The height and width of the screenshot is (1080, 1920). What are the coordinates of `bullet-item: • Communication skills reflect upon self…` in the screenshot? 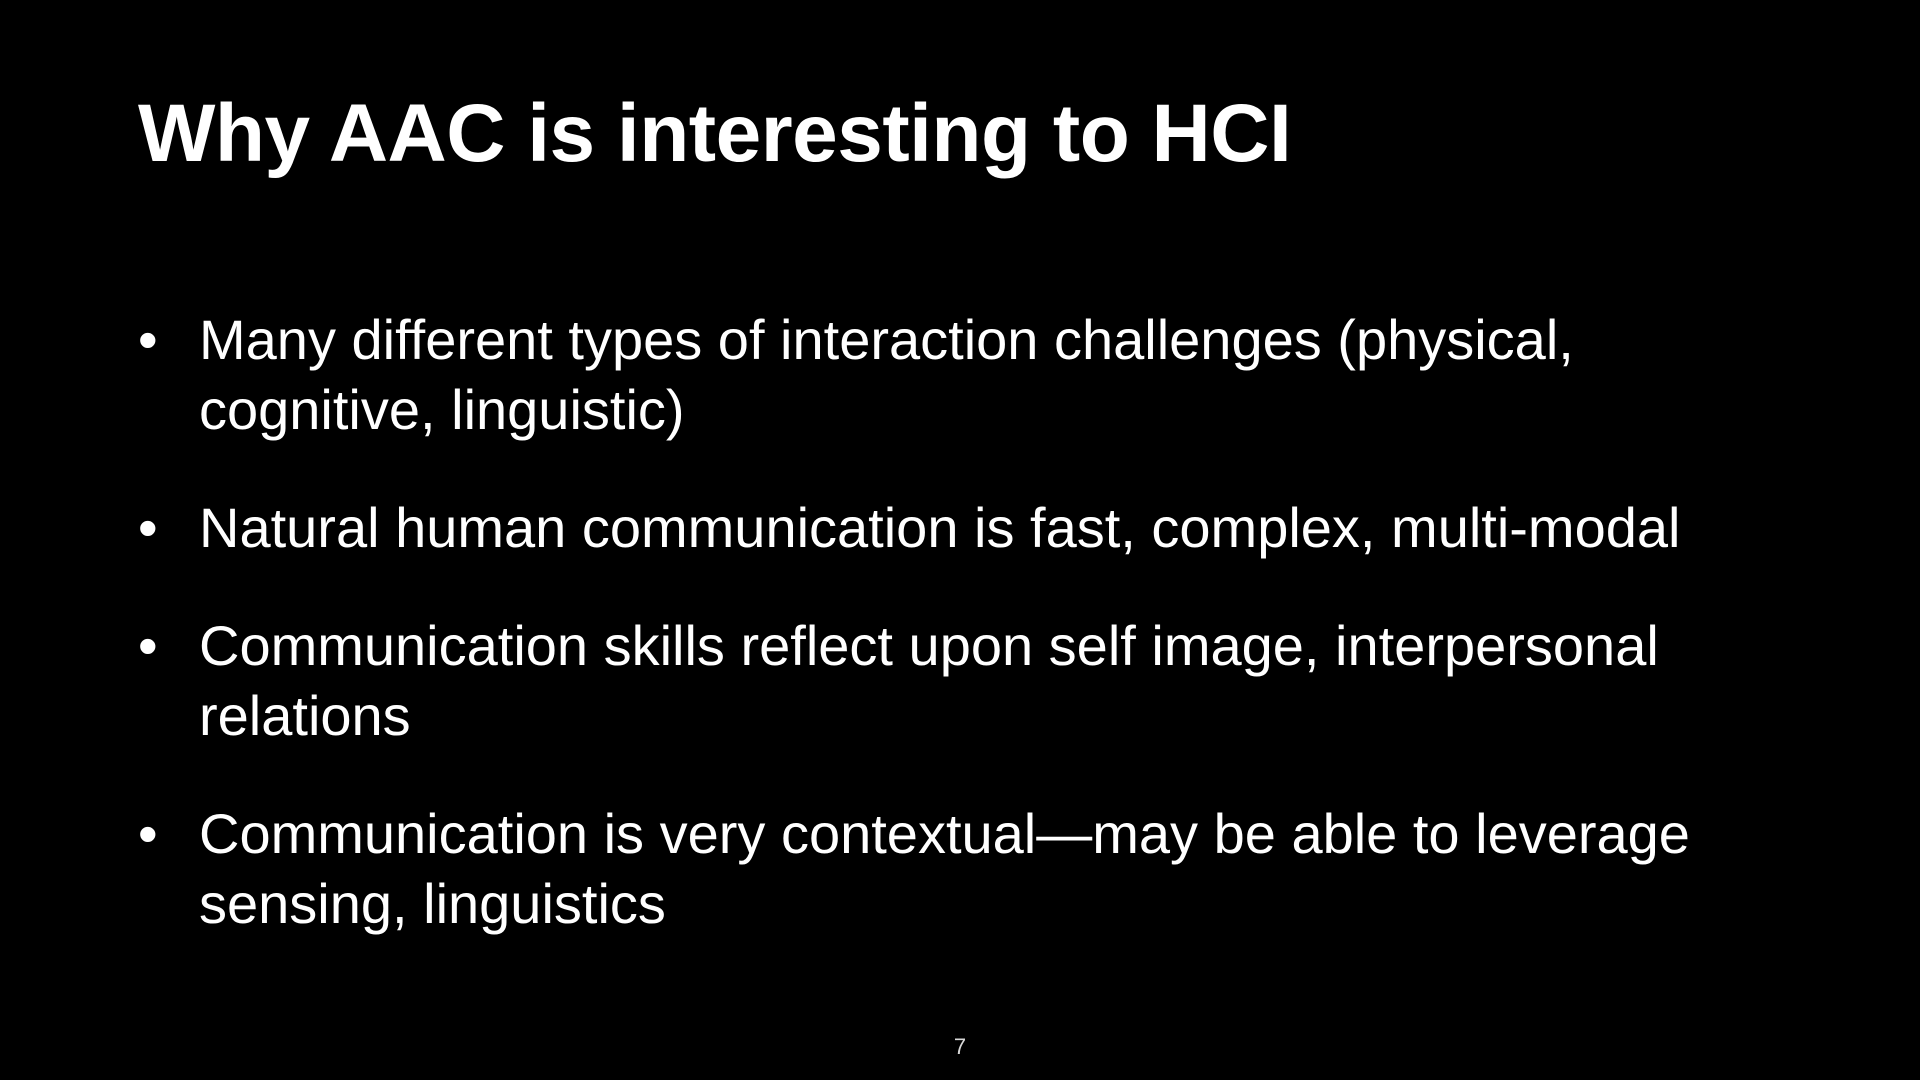 It's located at (968, 681).